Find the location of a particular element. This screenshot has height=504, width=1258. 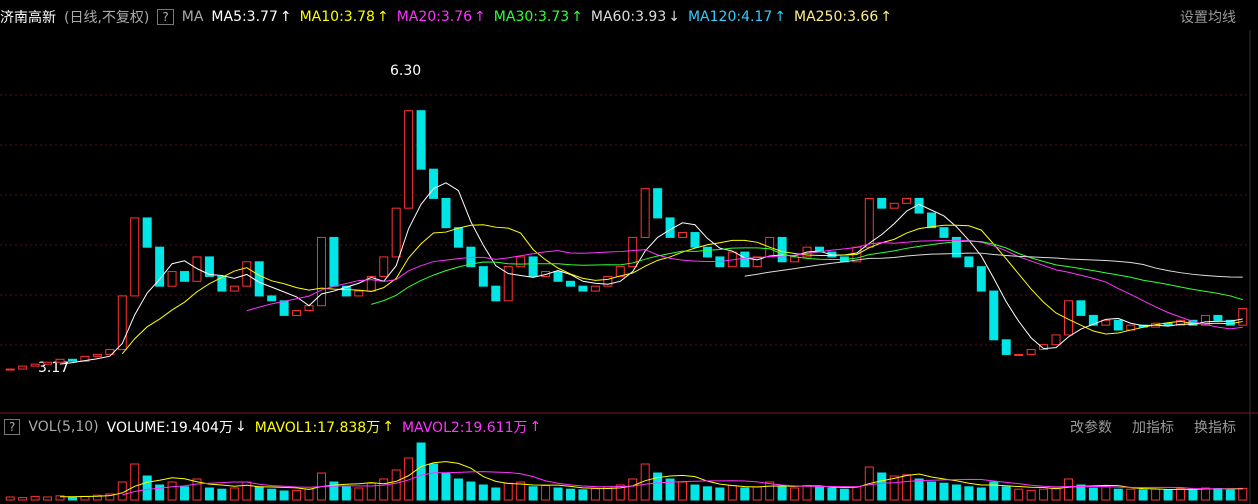

buttons: 改参数 加指标 换指标 is located at coordinates (1157, 427).